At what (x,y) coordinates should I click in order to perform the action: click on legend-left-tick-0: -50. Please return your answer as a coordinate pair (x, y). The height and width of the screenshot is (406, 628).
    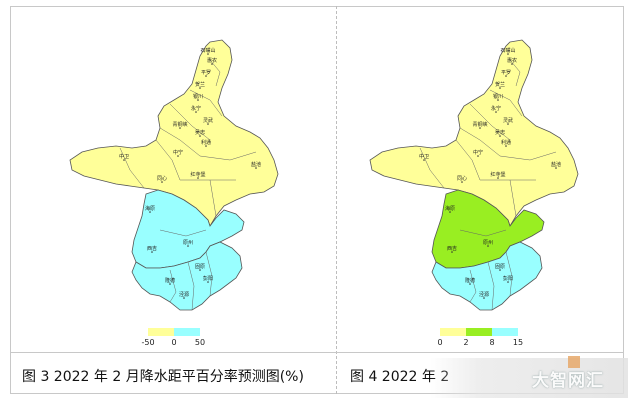
    Looking at the image, I should click on (148, 342).